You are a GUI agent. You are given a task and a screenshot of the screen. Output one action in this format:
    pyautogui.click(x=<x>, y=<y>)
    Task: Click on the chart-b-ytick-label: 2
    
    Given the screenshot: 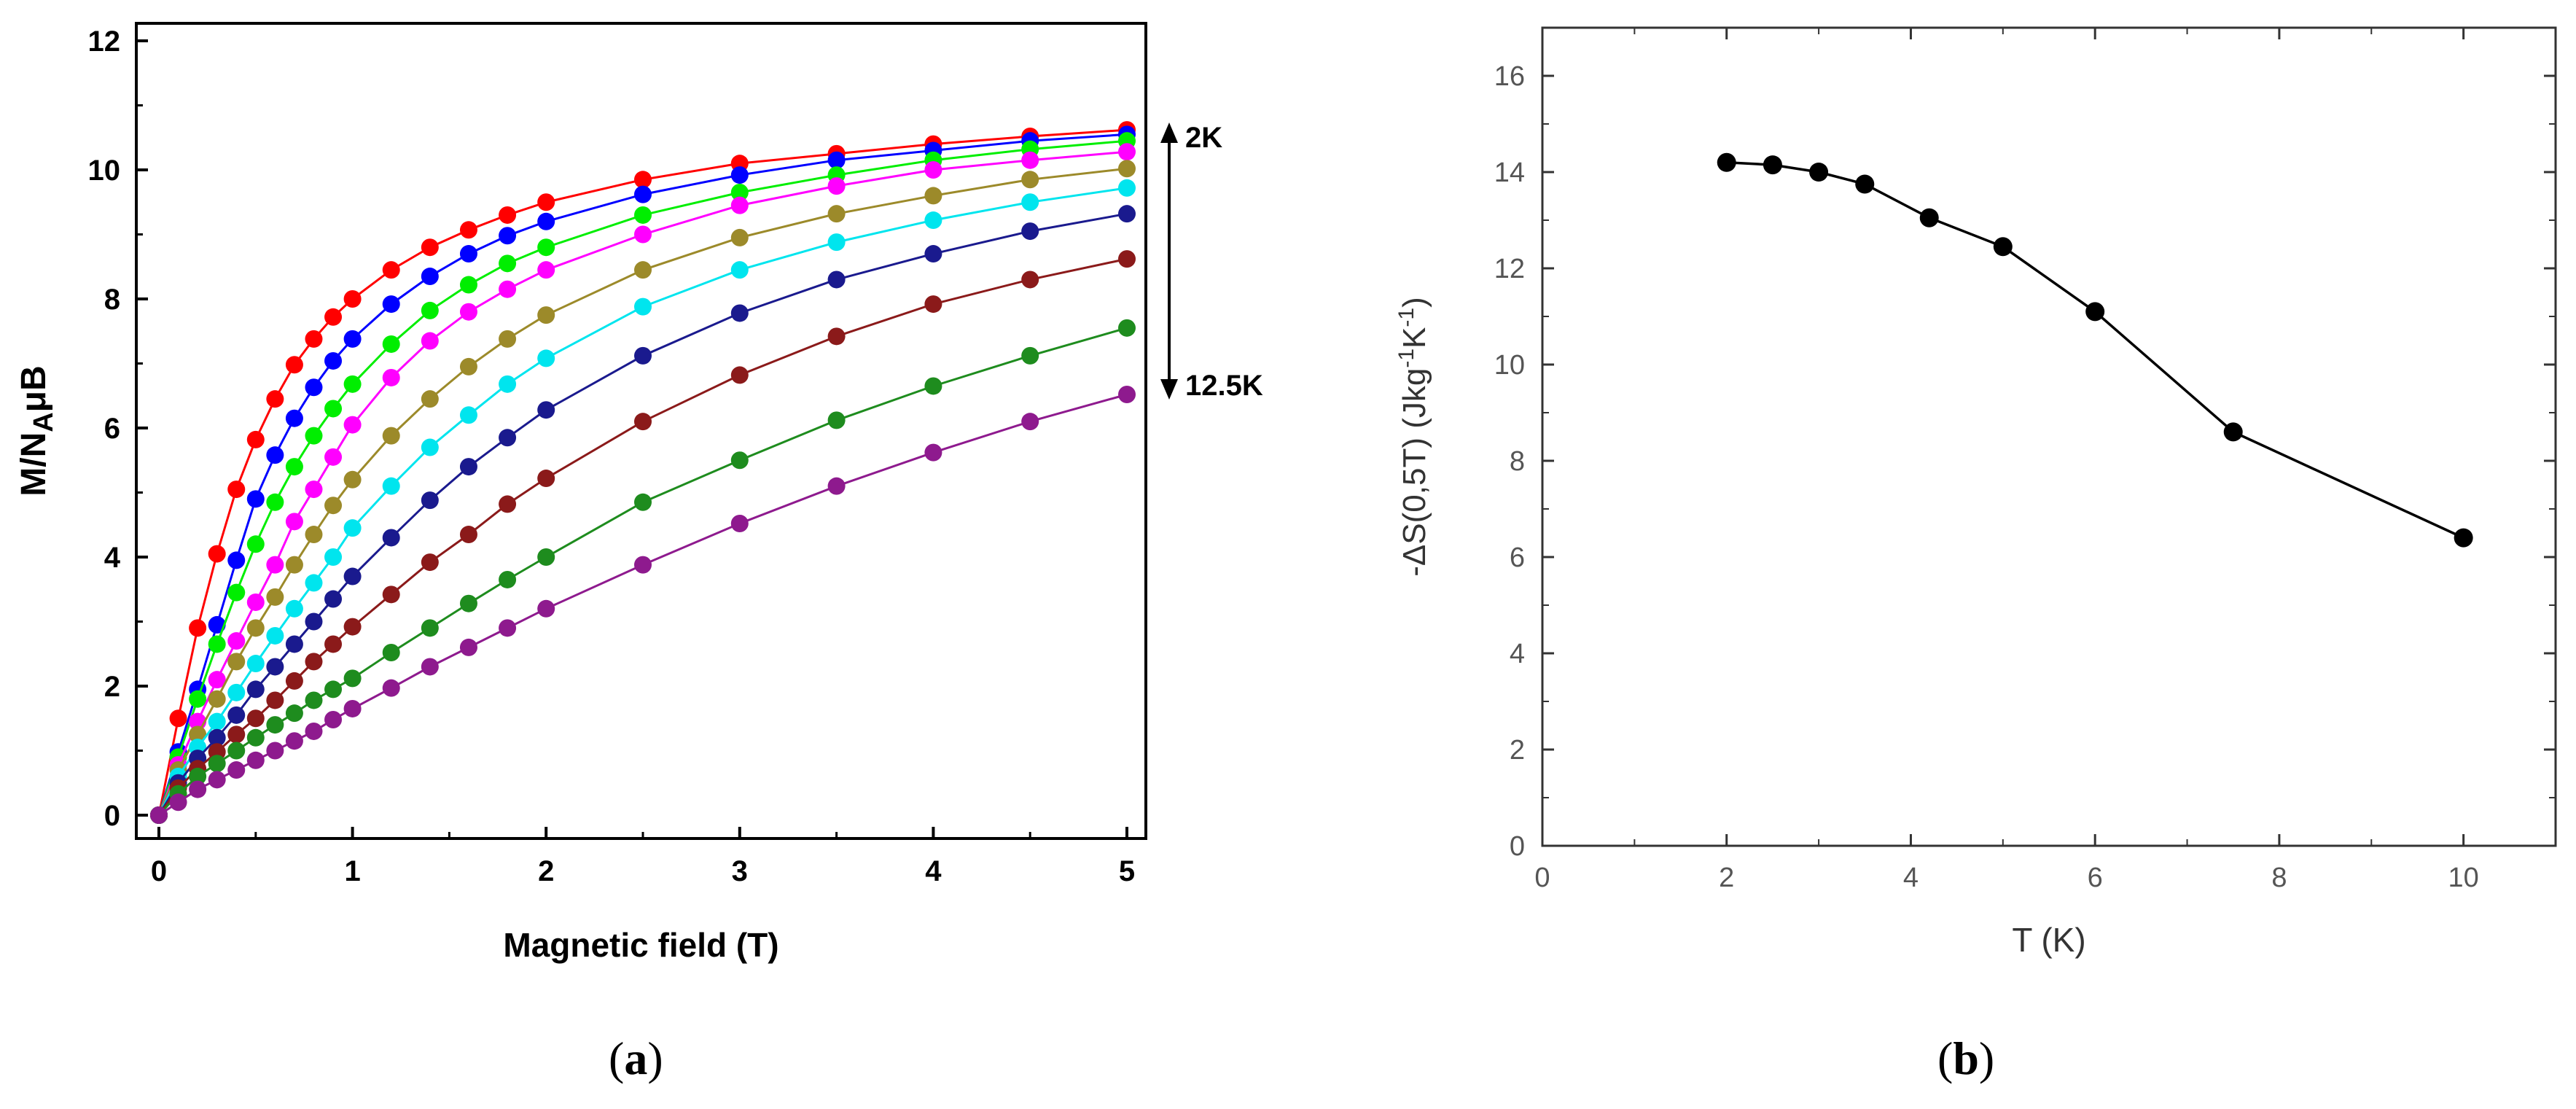 What is the action you would take?
    pyautogui.click(x=1518, y=751)
    